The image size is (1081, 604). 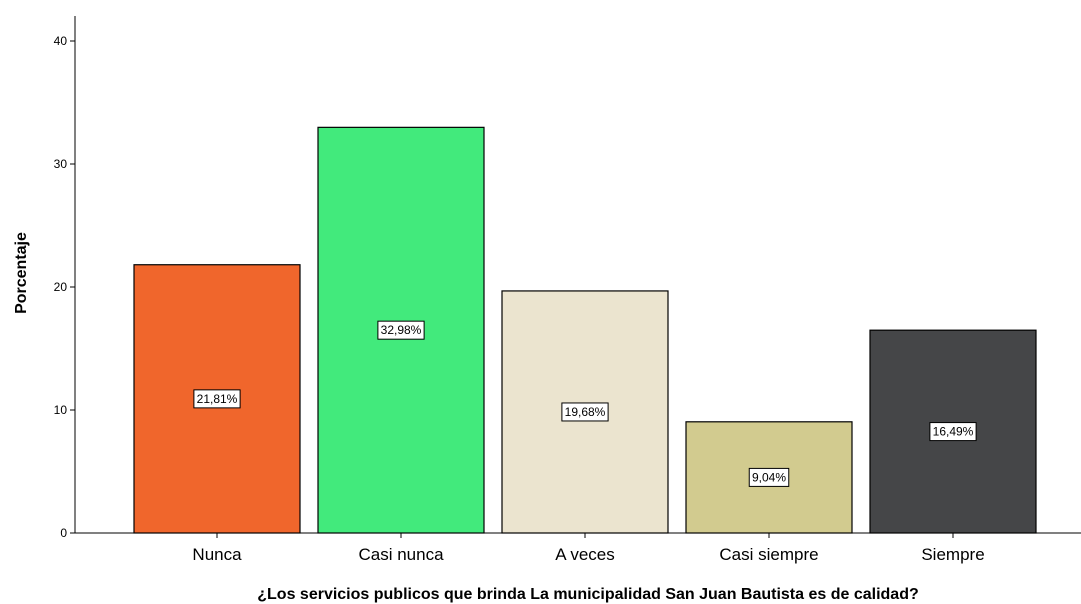 I want to click on x-tick-label: Nunca, so click(x=217, y=554).